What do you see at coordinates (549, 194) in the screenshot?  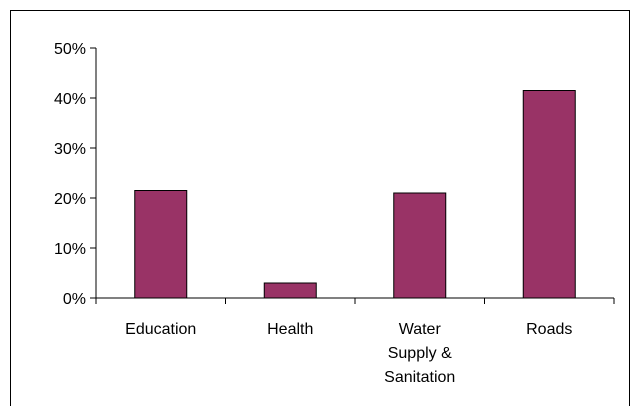 I see `bar-roads` at bounding box center [549, 194].